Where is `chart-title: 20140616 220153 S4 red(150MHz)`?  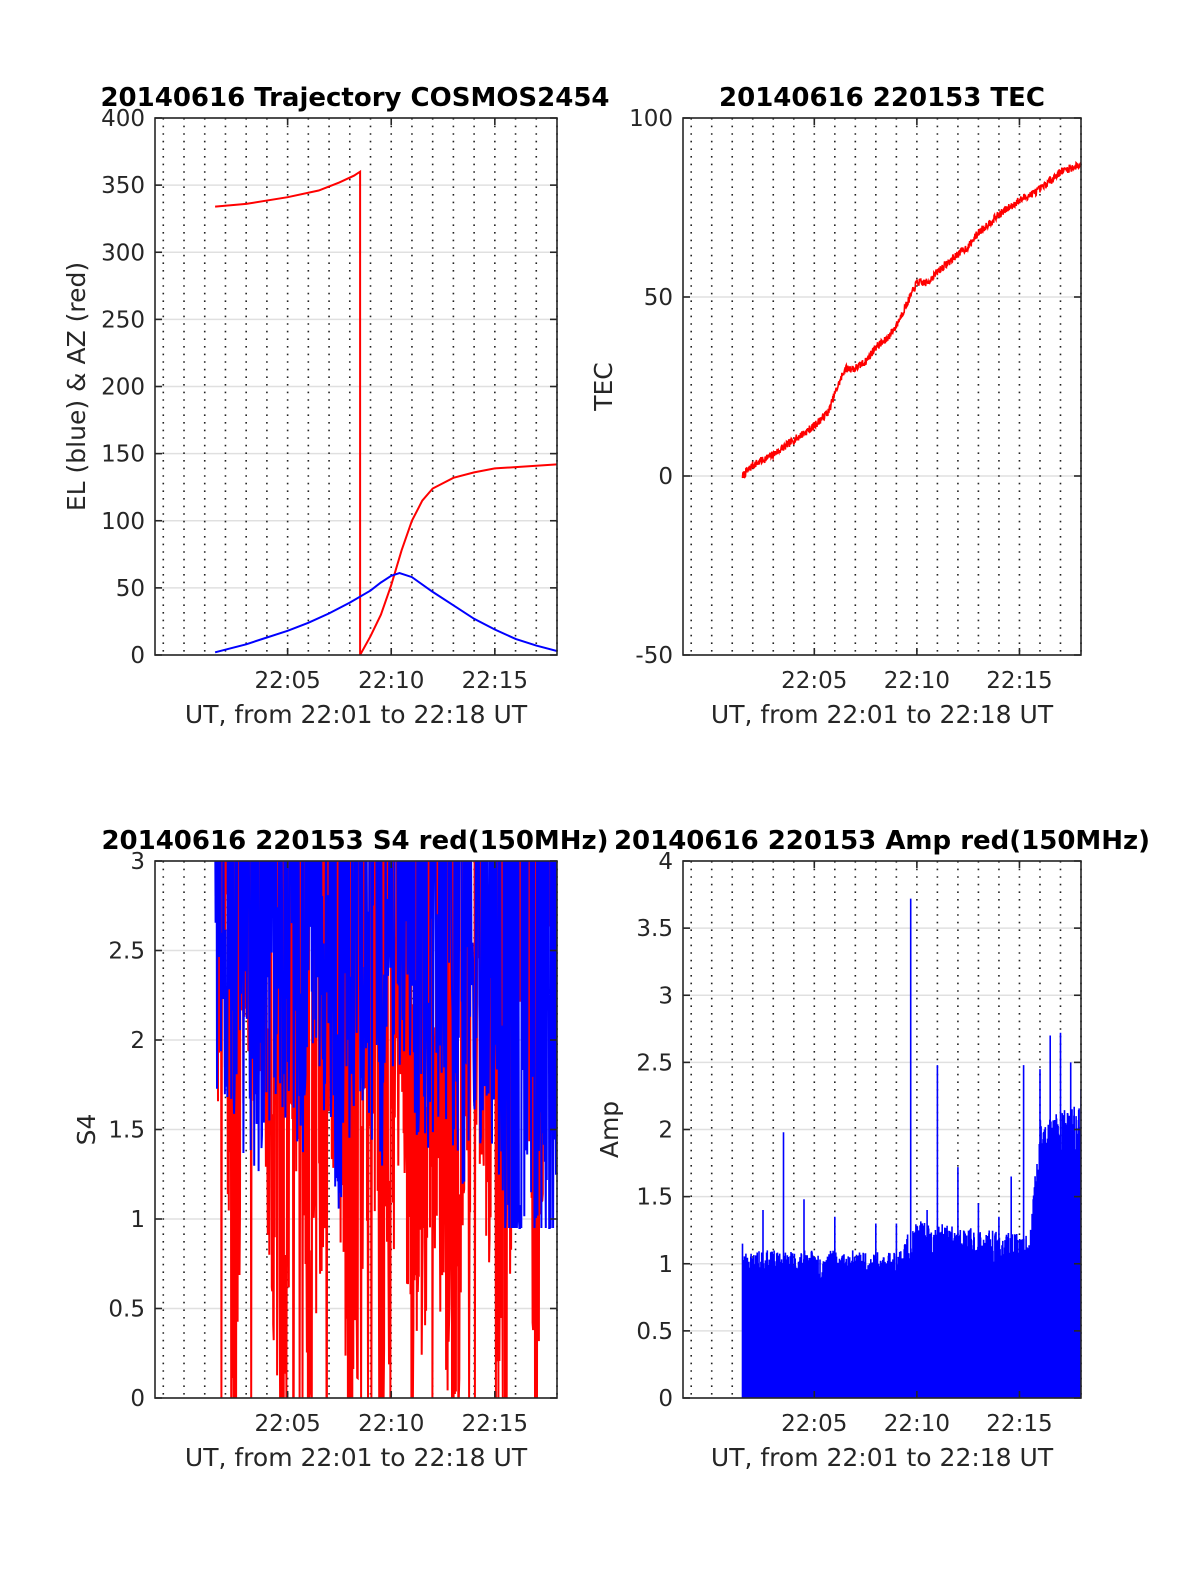
chart-title: 20140616 220153 S4 red(150MHz) is located at coordinates (354, 841).